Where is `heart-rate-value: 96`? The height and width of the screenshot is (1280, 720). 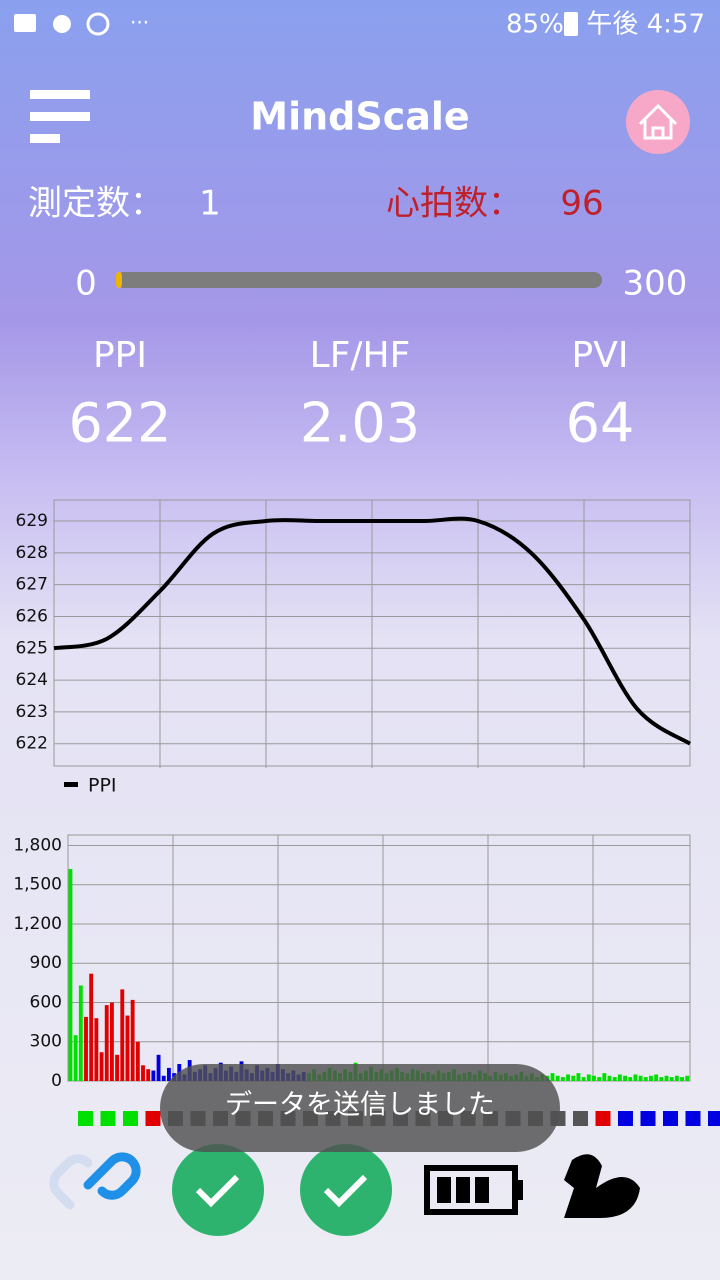 heart-rate-value: 96 is located at coordinates (581, 204).